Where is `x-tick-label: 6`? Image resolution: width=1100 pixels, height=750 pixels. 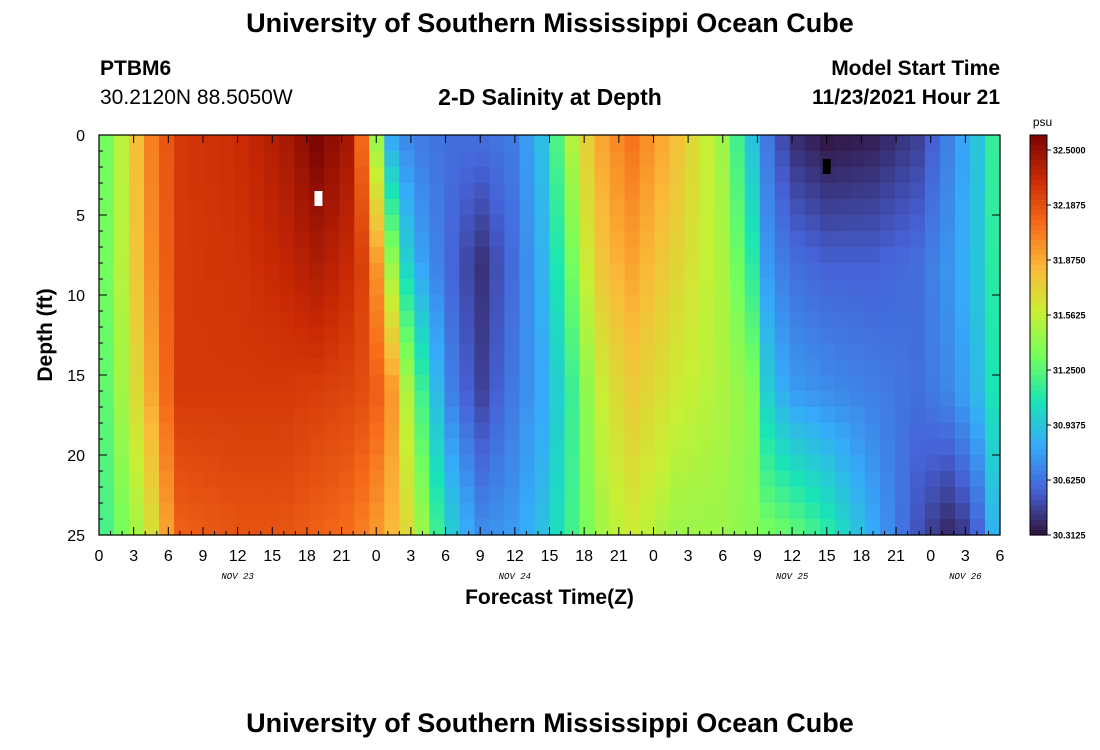 x-tick-label: 6 is located at coordinates (1000, 556).